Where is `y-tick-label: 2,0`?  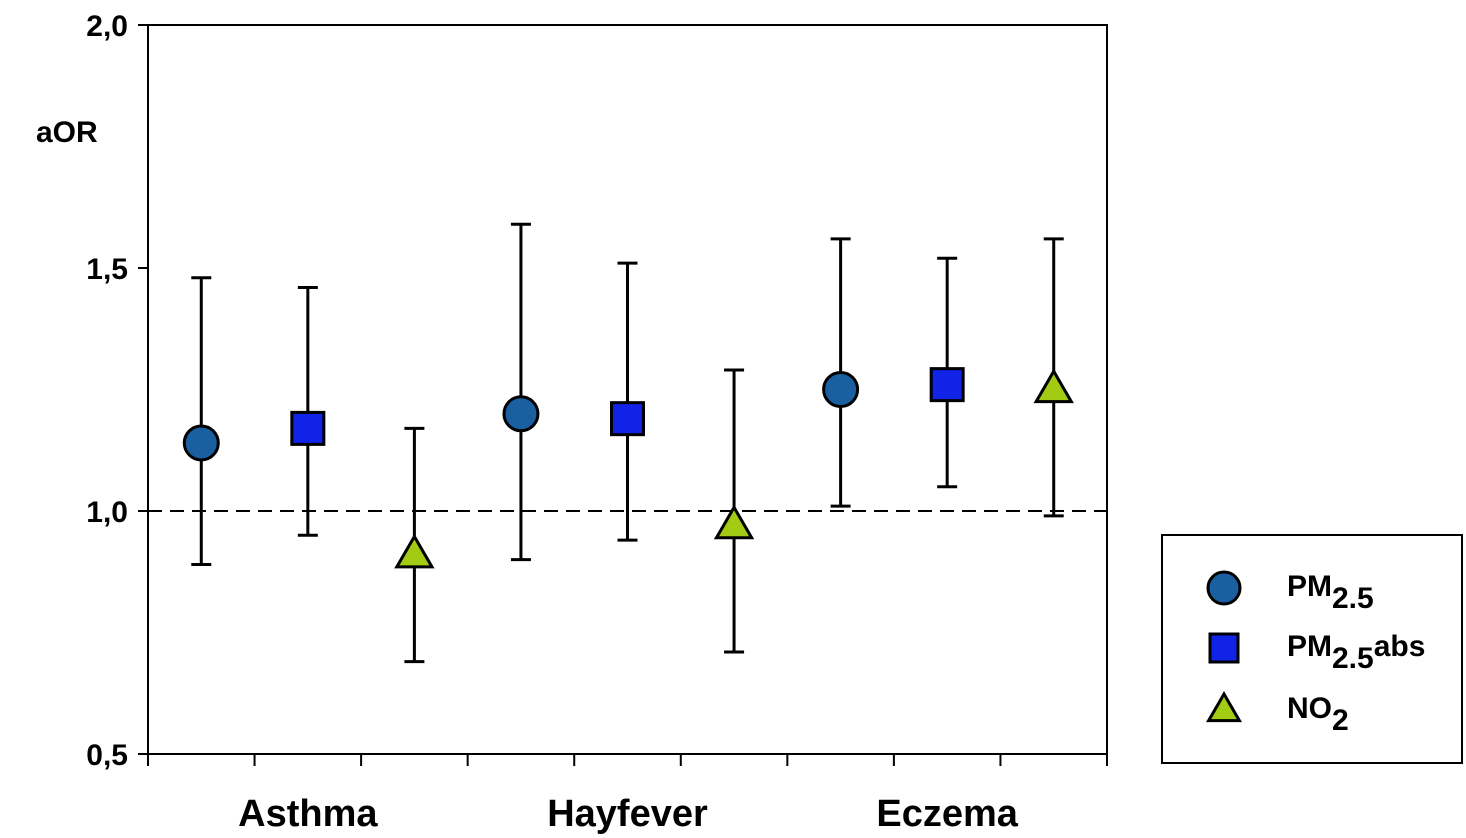 y-tick-label: 2,0 is located at coordinates (107, 26).